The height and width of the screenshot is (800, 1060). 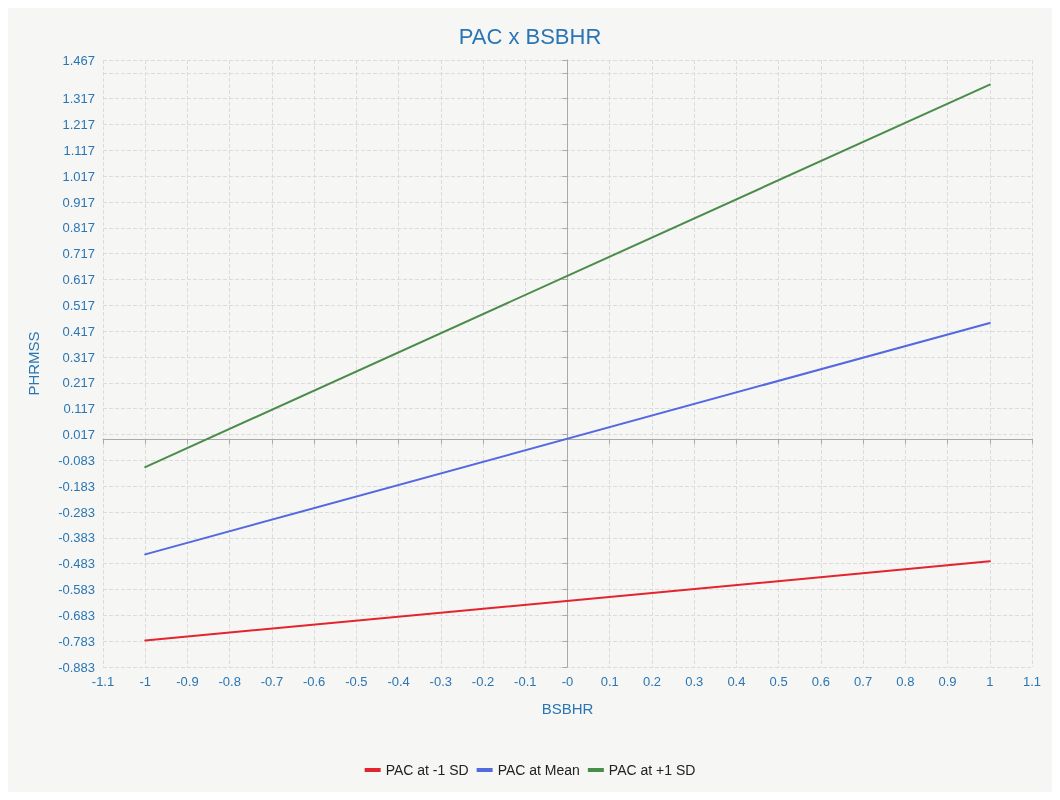 I want to click on y-tick-label: -0.783, so click(x=76, y=641).